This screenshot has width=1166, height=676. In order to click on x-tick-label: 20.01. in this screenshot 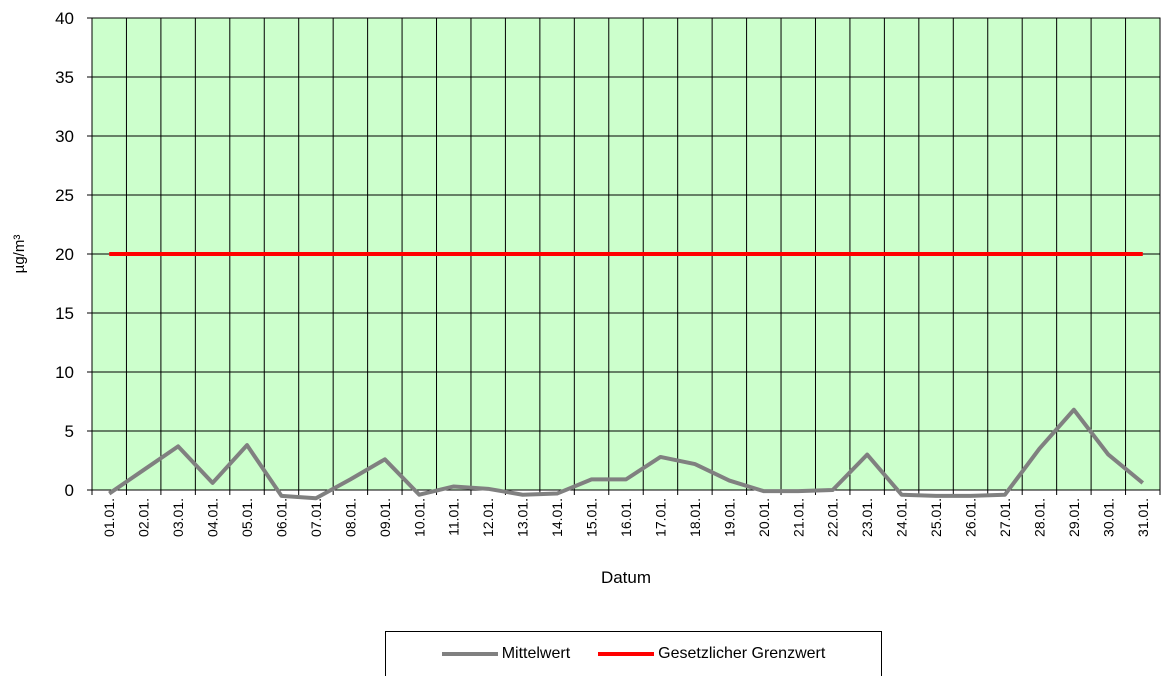, I will do `click(764, 517)`.